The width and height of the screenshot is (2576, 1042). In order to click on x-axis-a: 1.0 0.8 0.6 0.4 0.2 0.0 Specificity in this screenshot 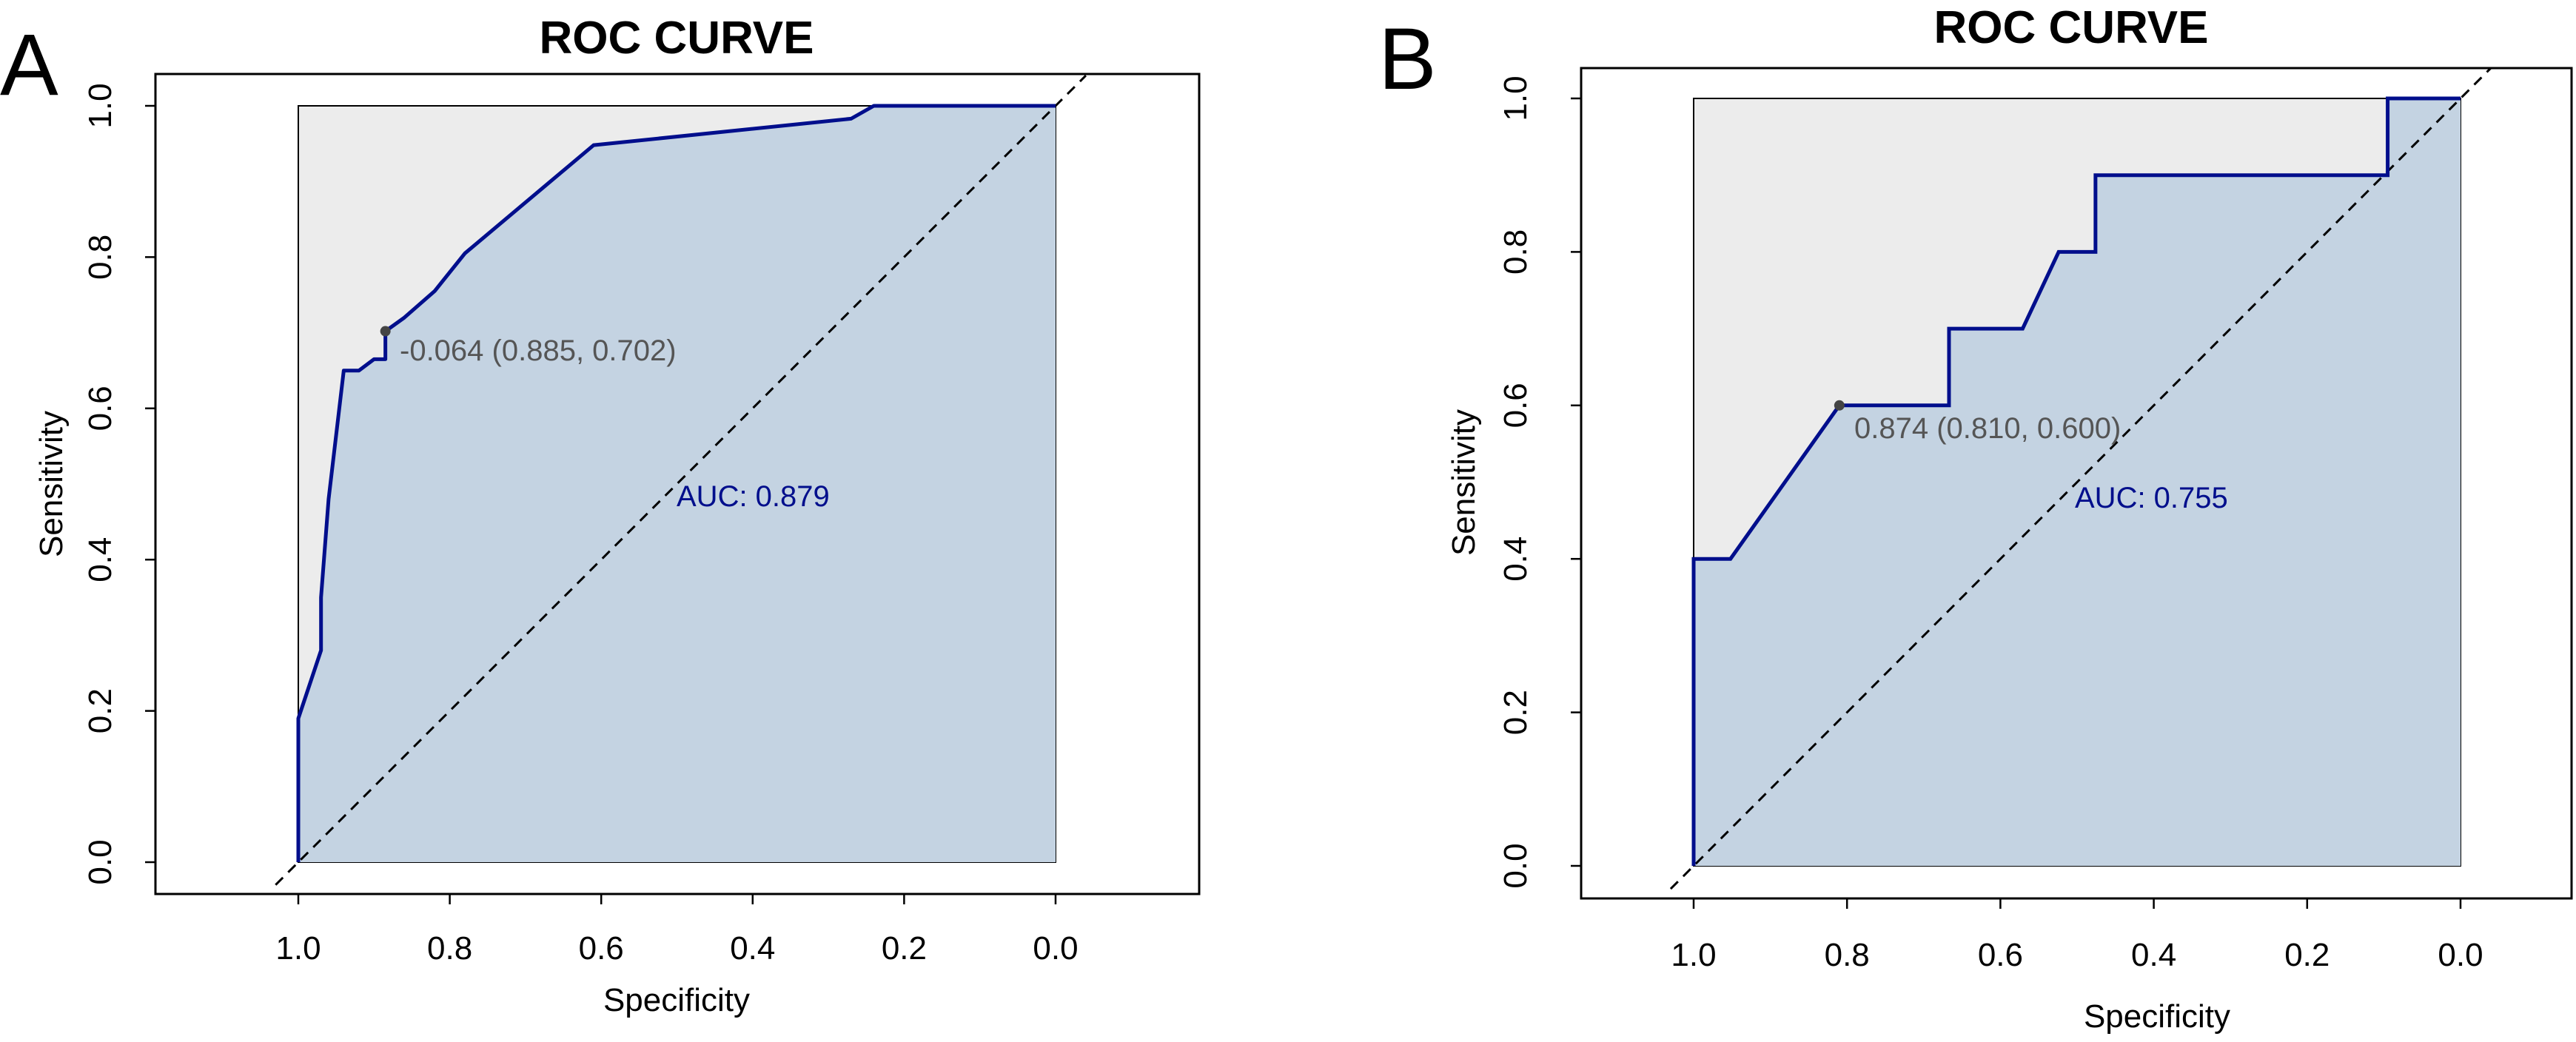, I will do `click(677, 955)`.